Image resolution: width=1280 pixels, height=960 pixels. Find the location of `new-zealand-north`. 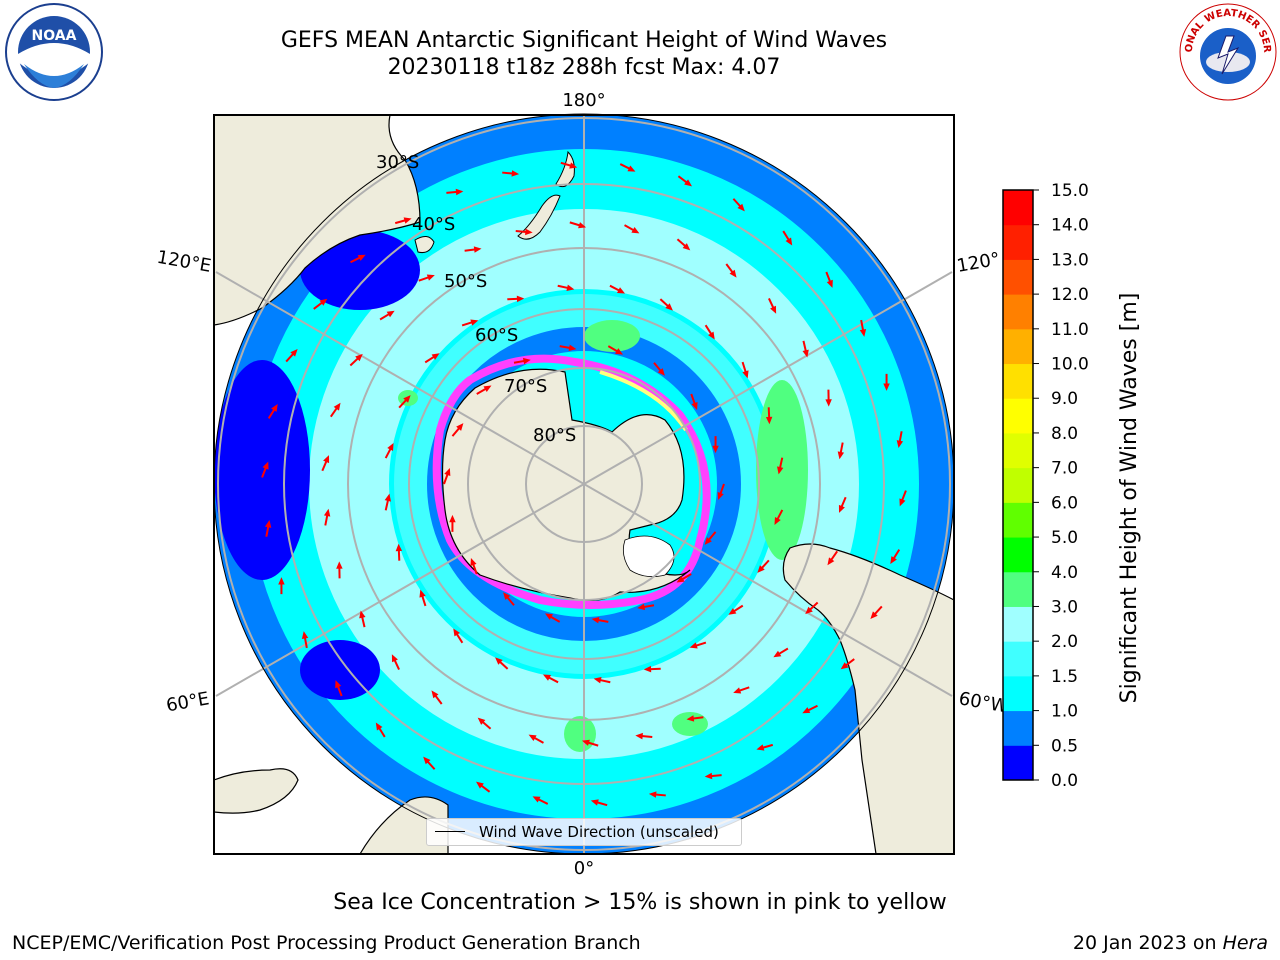

new-zealand-north is located at coordinates (565, 169).